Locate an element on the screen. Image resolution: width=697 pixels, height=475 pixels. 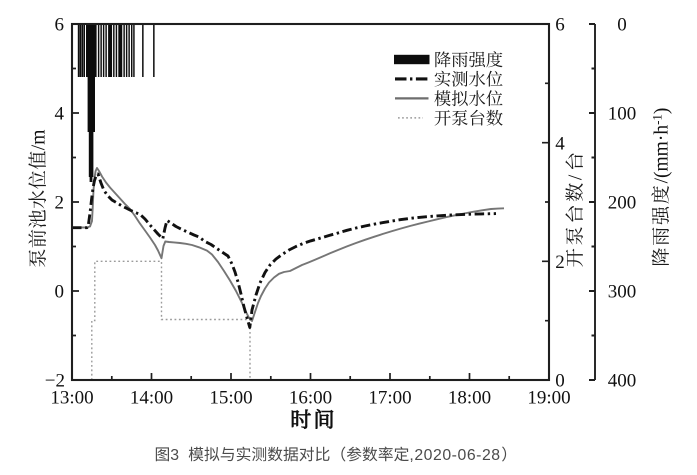
svg-text: /(mm·h-1) is located at coordinates (661, 146).